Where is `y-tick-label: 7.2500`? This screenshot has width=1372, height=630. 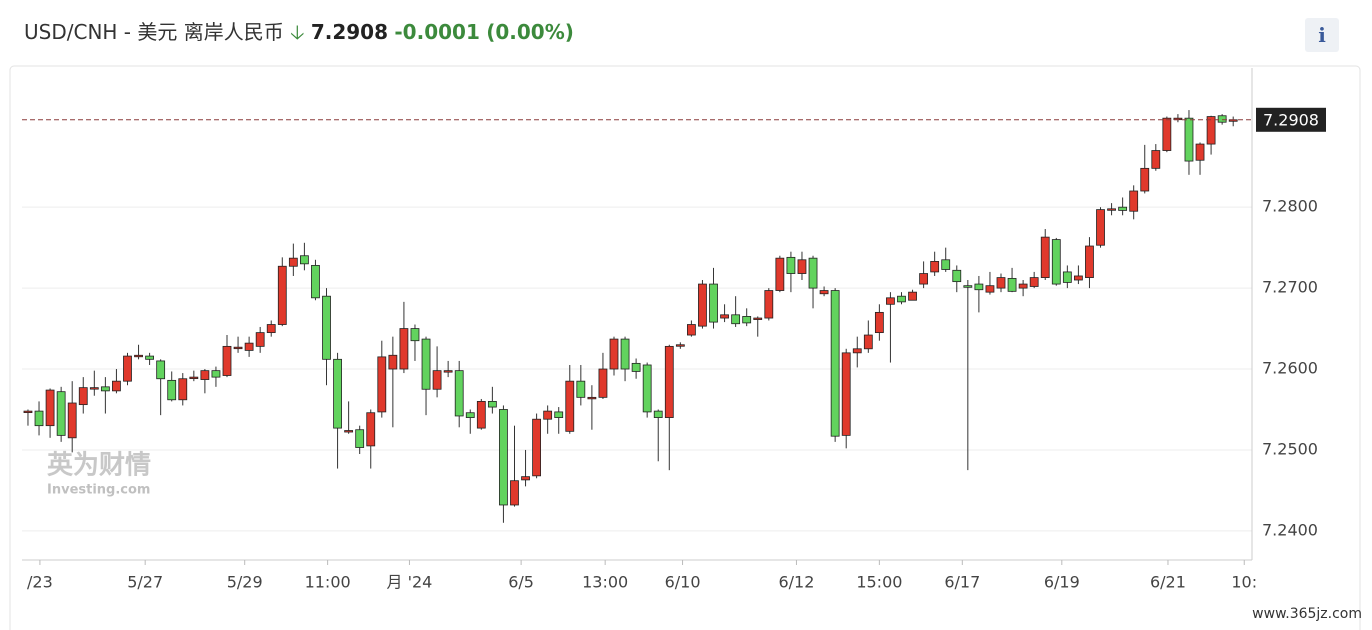
y-tick-label: 7.2500 is located at coordinates (1290, 448).